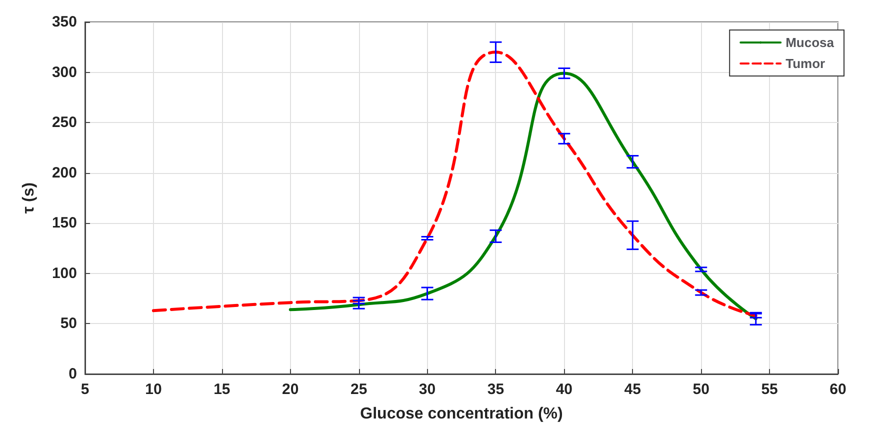  Describe the element at coordinates (222, 389) in the screenshot. I see `x-tick-label: 15` at that location.